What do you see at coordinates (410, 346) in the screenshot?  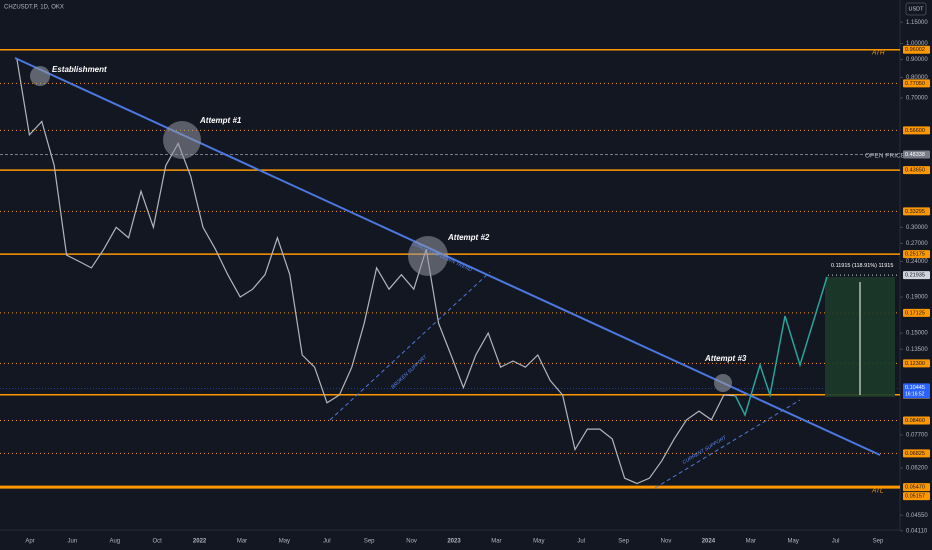 I see `broken-support` at bounding box center [410, 346].